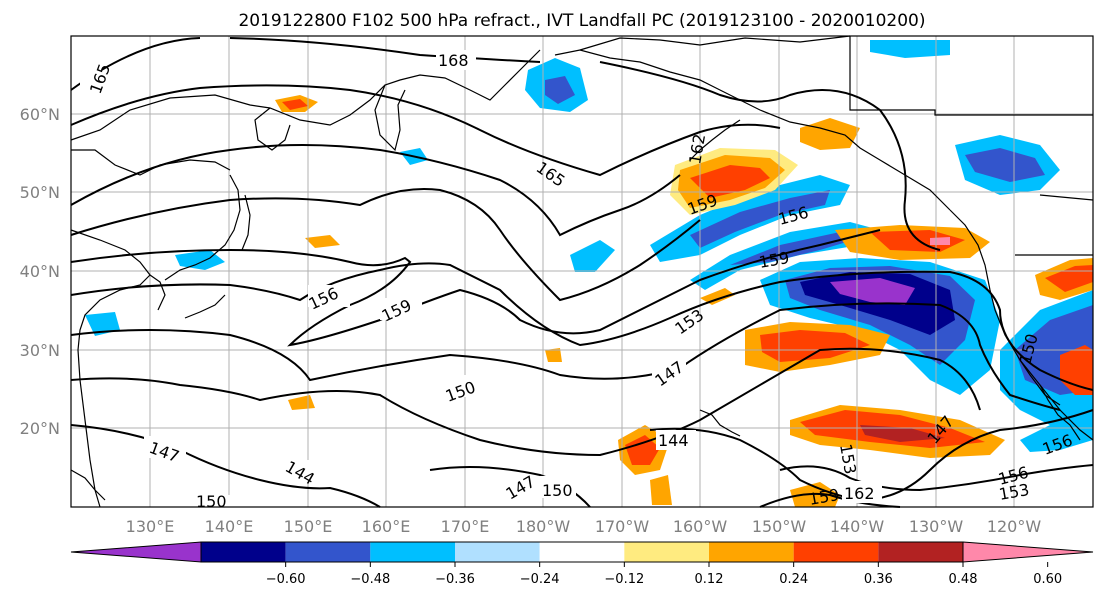 The width and height of the screenshot is (1105, 601). Describe the element at coordinates (370, 579) in the screenshot. I see `colorbar-tick-label: −0.48` at that location.